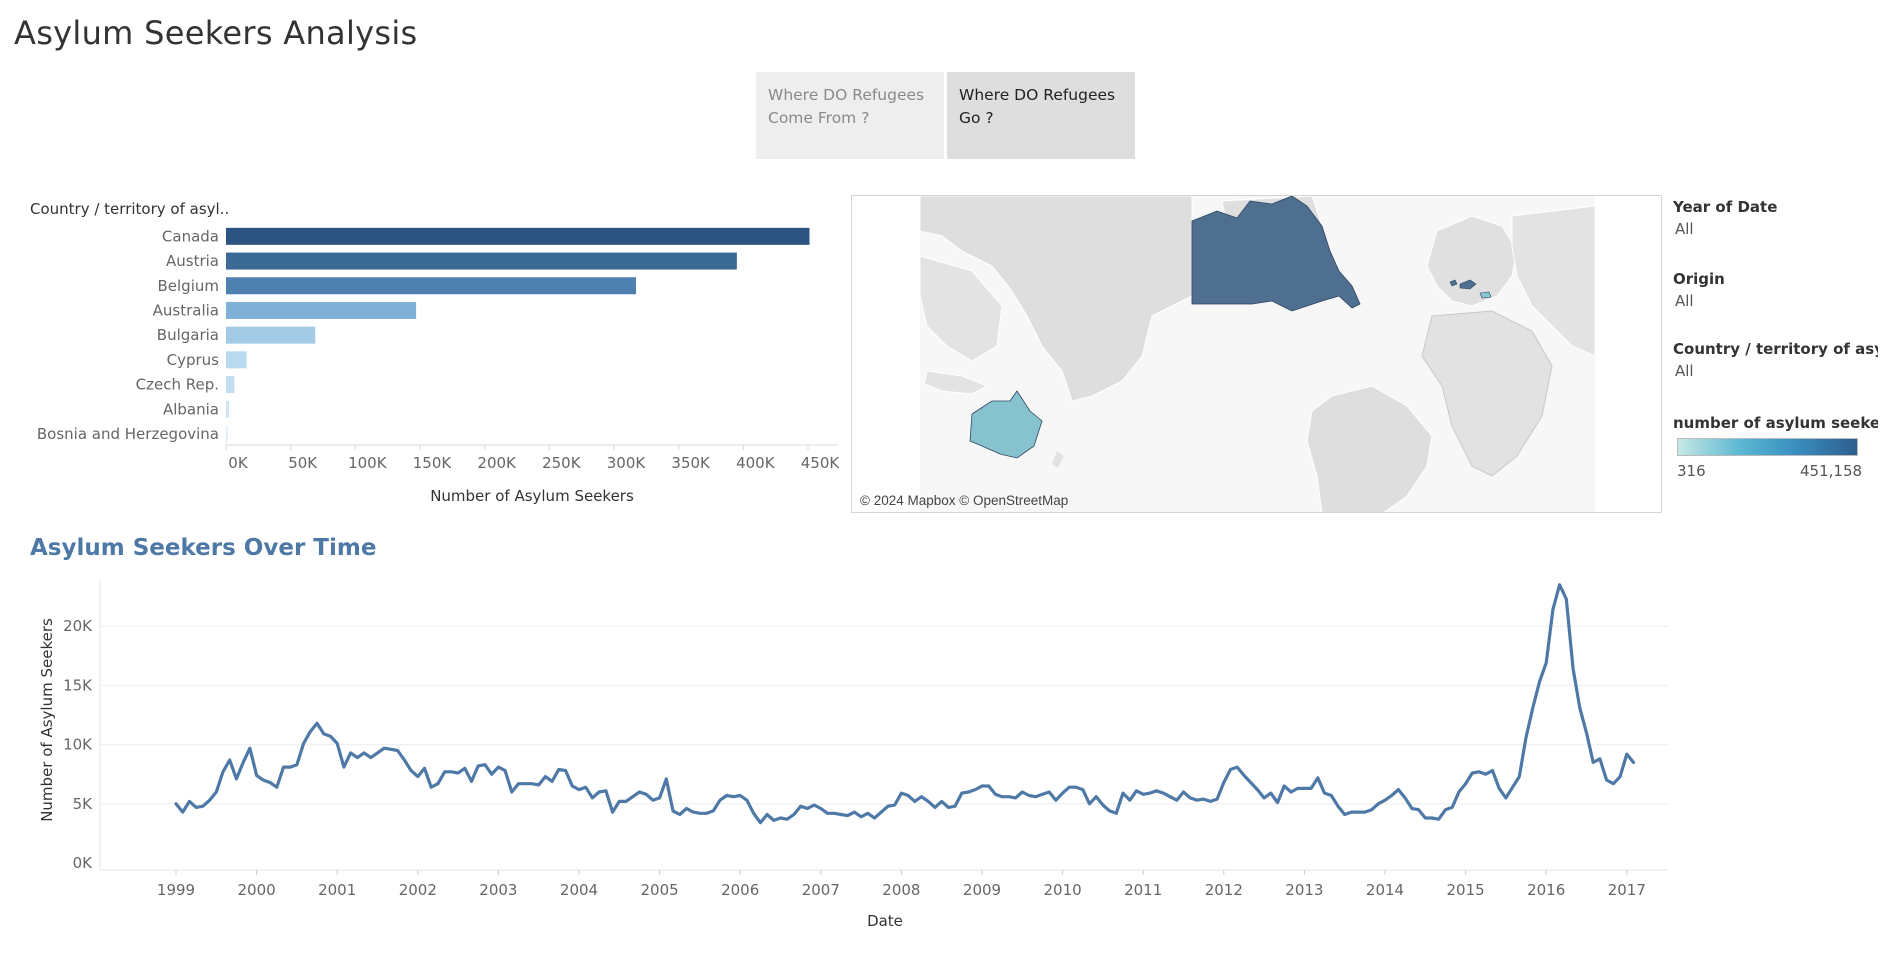  What do you see at coordinates (433, 463) in the screenshot?
I see `bar-x-tick-label: 150K` at bounding box center [433, 463].